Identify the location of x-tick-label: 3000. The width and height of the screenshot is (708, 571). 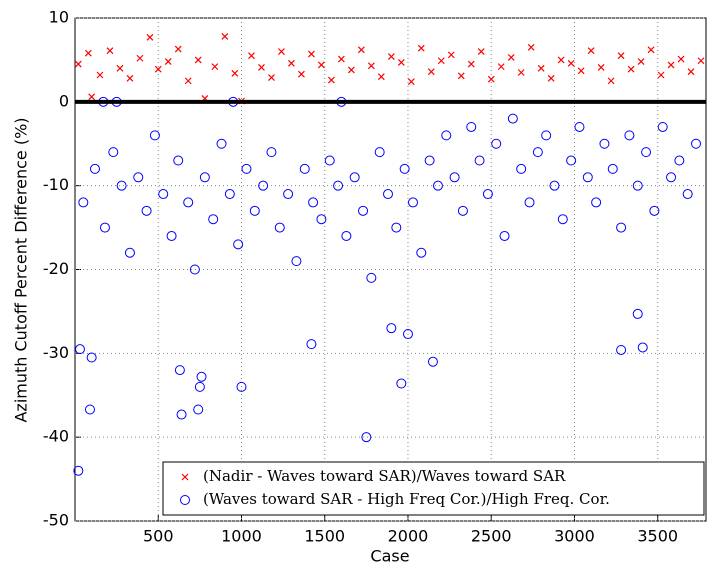
(574, 536).